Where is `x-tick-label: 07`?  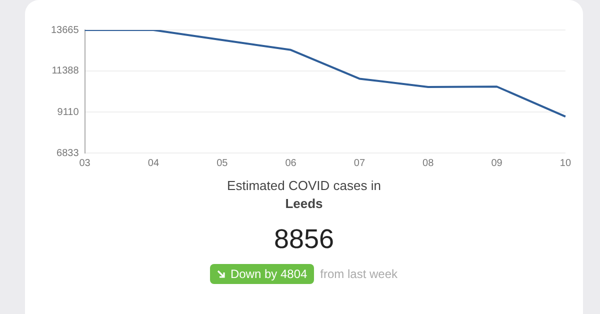
x-tick-label: 07 is located at coordinates (360, 163).